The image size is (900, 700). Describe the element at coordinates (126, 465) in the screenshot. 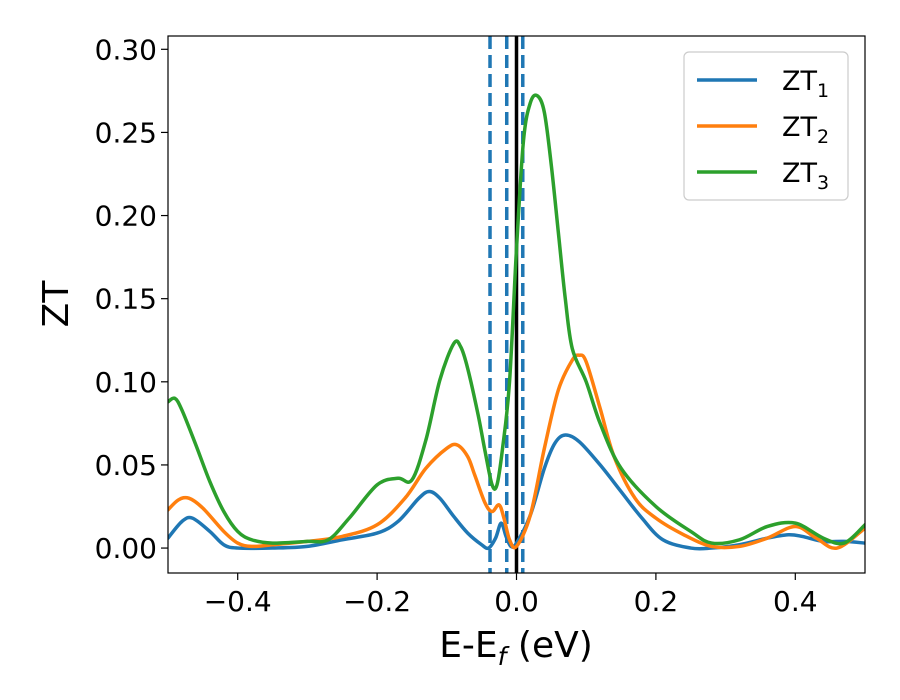

I see `y-tick-label: 0.05` at that location.